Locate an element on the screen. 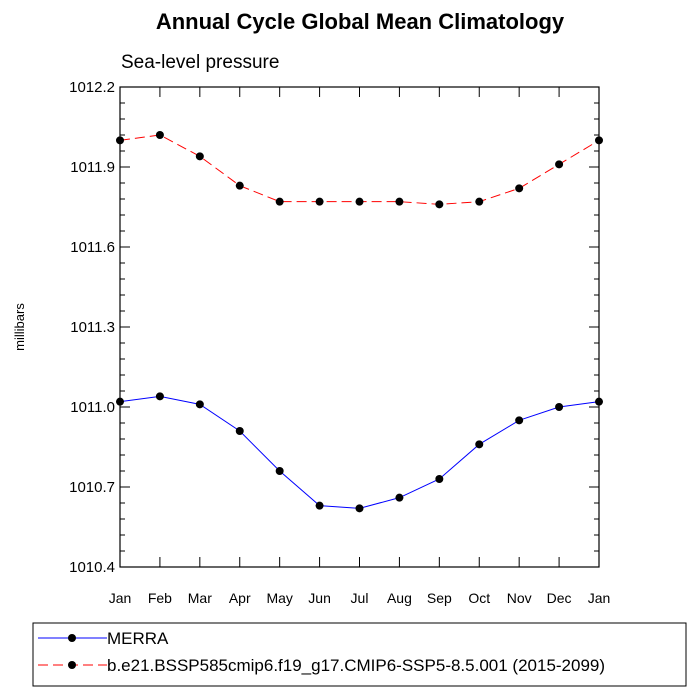  x-tick-label: Nov is located at coordinates (519, 598).